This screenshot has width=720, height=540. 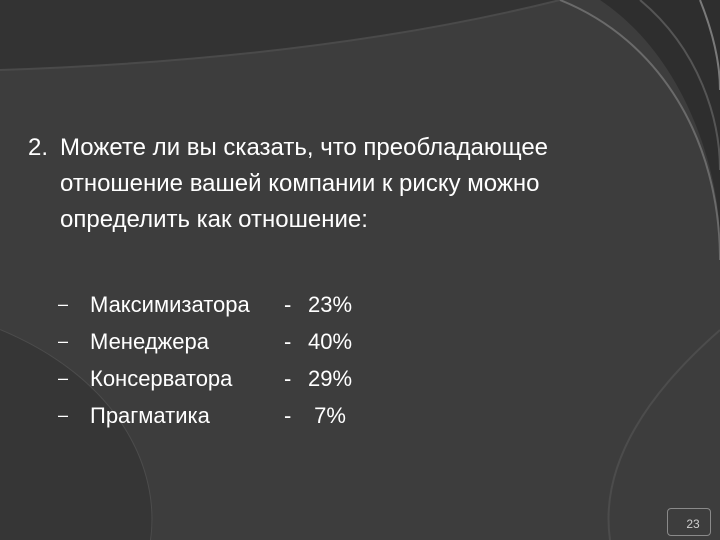 I want to click on option-label: Менеджера, so click(x=149, y=341).